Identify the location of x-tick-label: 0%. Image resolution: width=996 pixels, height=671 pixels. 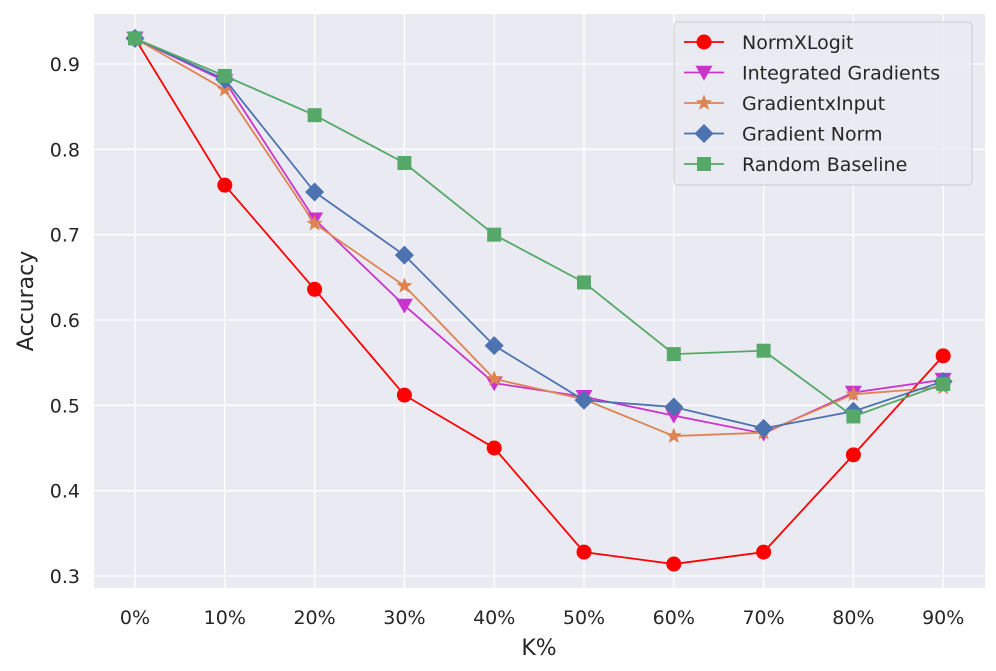
(135, 618).